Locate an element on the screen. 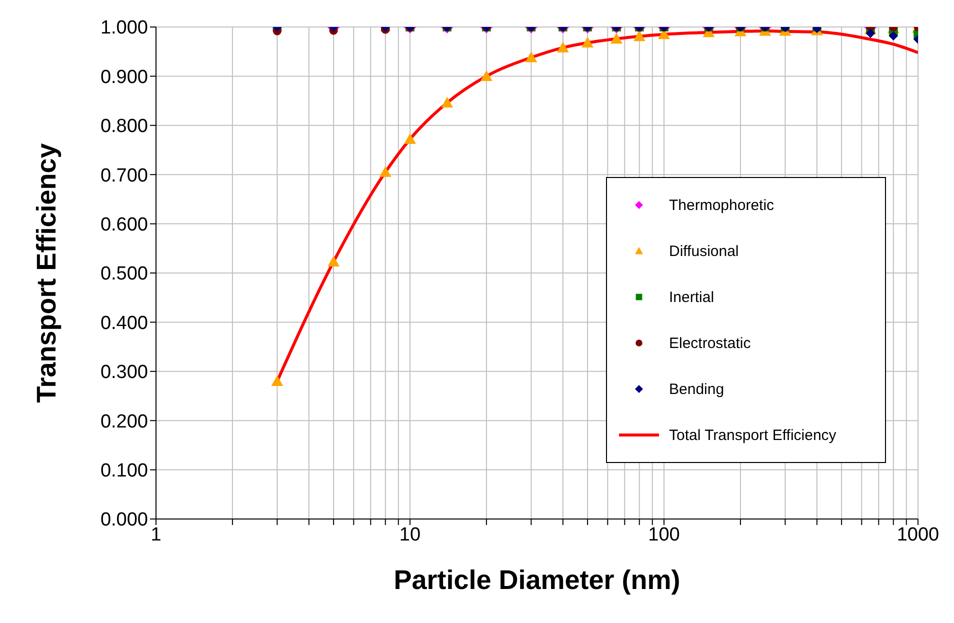 The height and width of the screenshot is (623, 954). legend-label: Thermophoretic is located at coordinates (721, 205).